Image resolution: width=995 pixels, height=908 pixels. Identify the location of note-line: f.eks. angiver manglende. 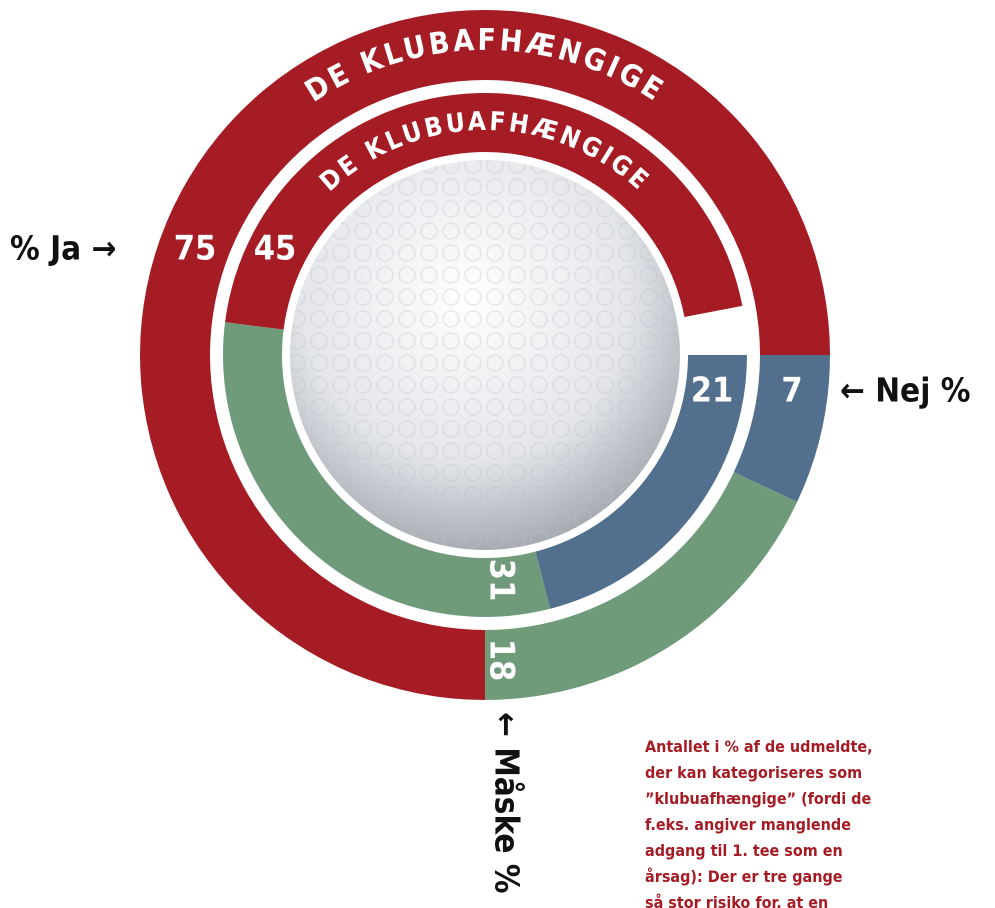
(748, 824).